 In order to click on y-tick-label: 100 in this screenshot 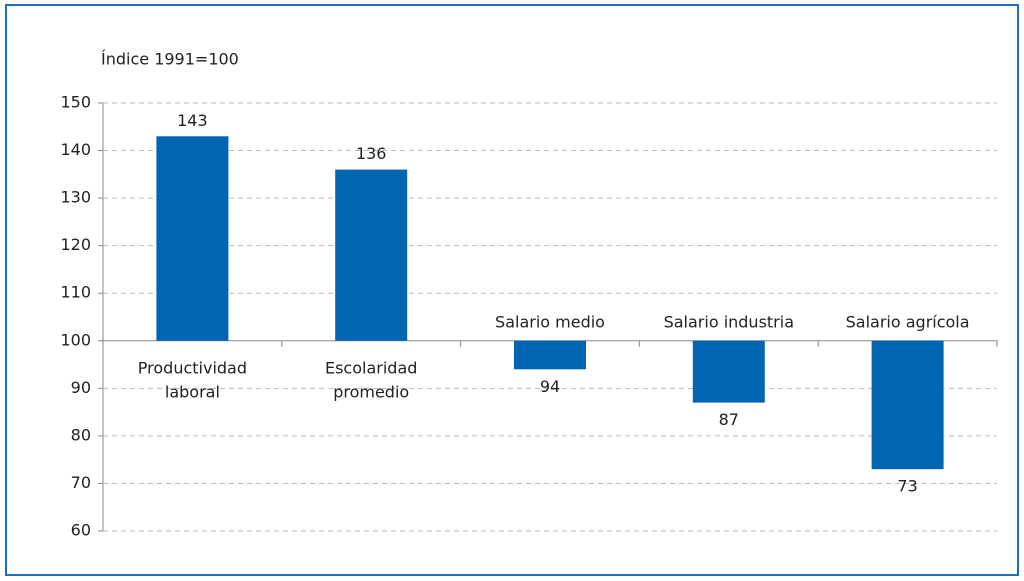, I will do `click(75, 339)`.